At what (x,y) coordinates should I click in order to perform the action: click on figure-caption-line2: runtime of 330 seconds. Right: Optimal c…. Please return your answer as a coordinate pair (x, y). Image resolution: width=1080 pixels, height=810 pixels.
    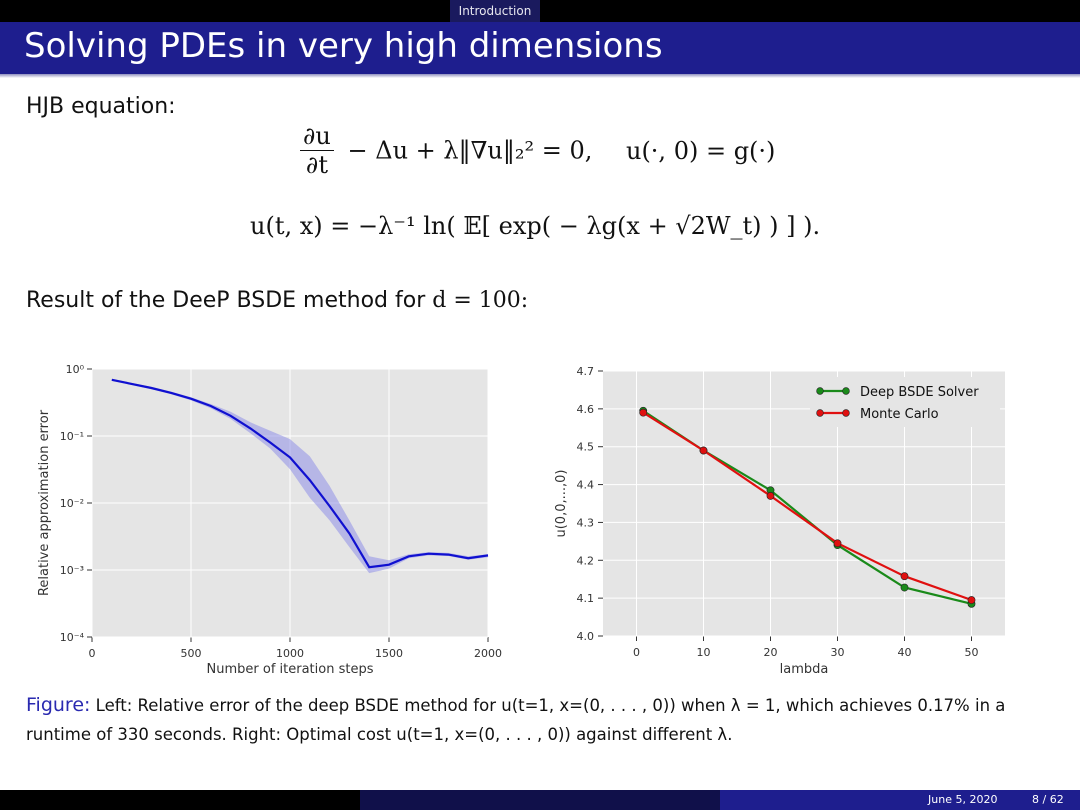
    Looking at the image, I should click on (379, 734).